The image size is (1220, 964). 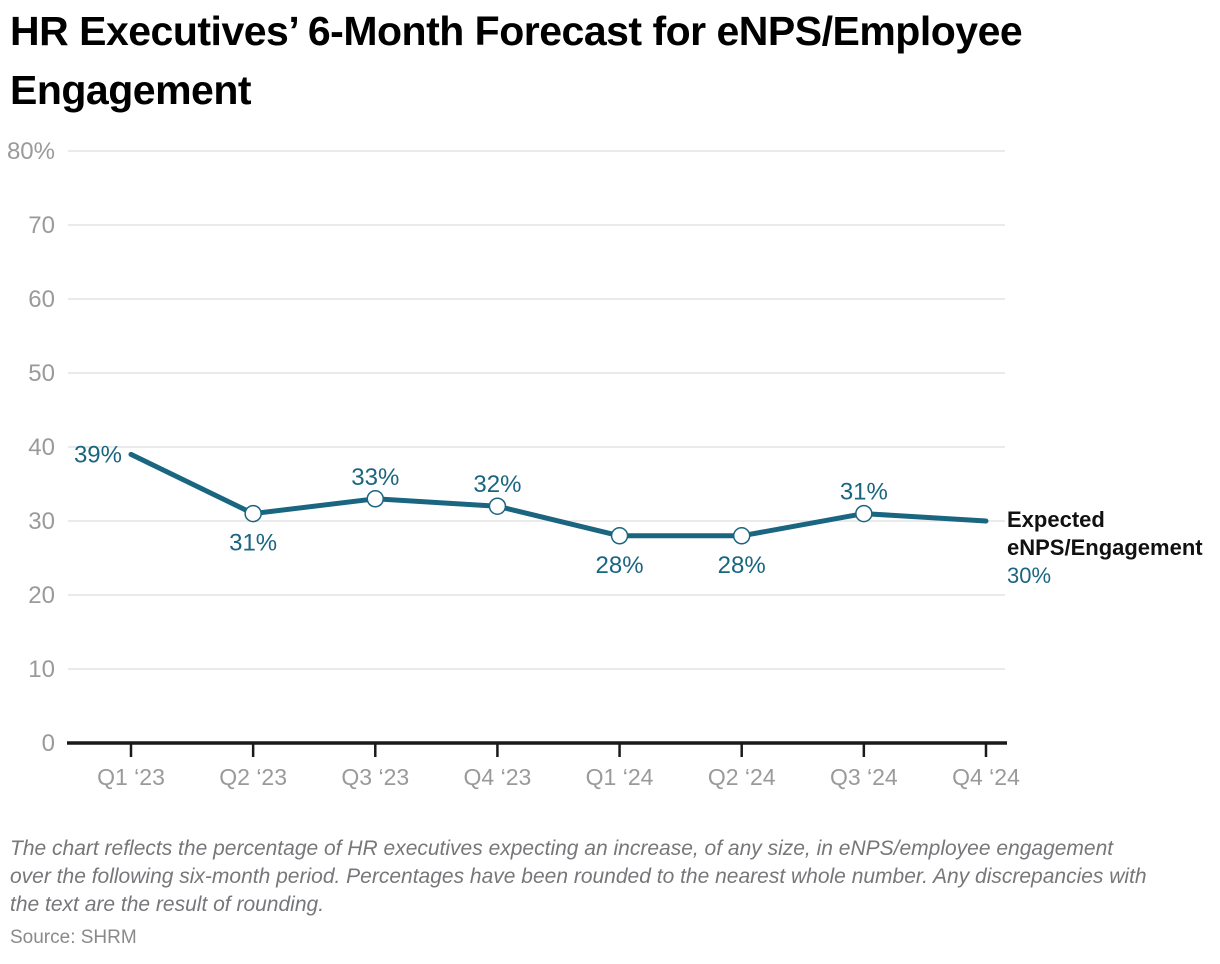 What do you see at coordinates (73, 937) in the screenshot?
I see `source-line: Source: SHRM` at bounding box center [73, 937].